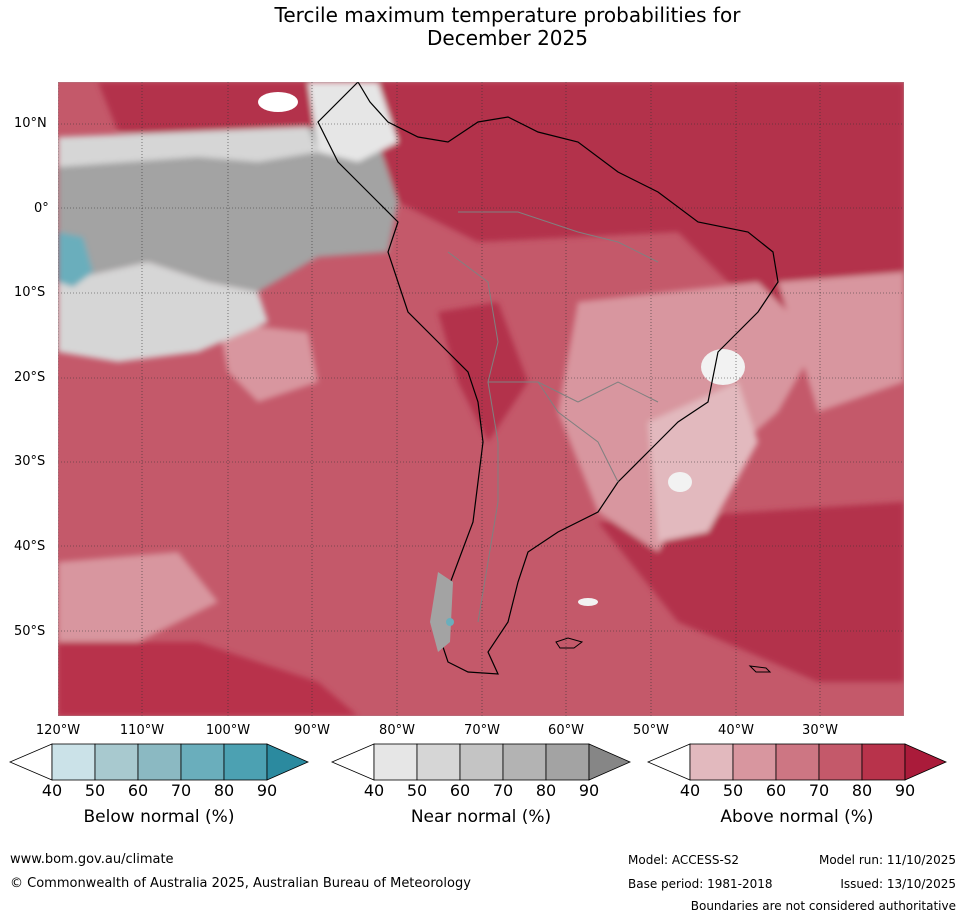  I want to click on lat-label-30s: 30°S, so click(30, 461).